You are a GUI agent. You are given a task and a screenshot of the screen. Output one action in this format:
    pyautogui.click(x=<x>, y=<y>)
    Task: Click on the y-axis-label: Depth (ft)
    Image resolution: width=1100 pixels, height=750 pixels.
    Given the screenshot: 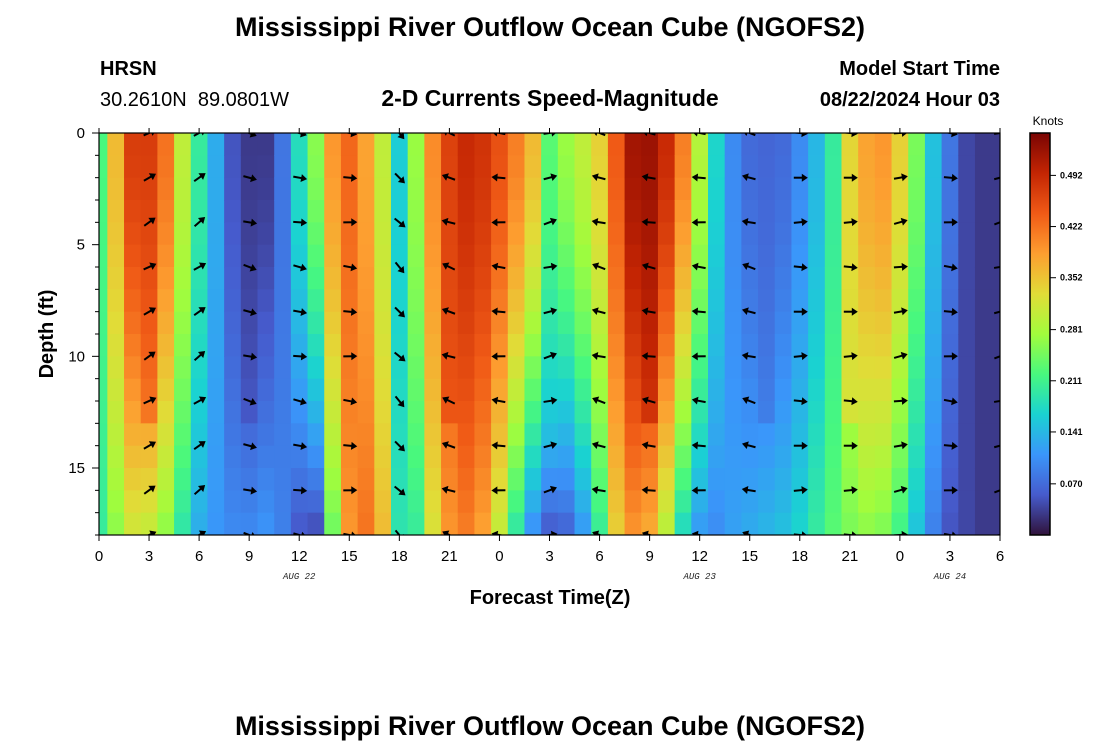 What is the action you would take?
    pyautogui.click(x=47, y=334)
    